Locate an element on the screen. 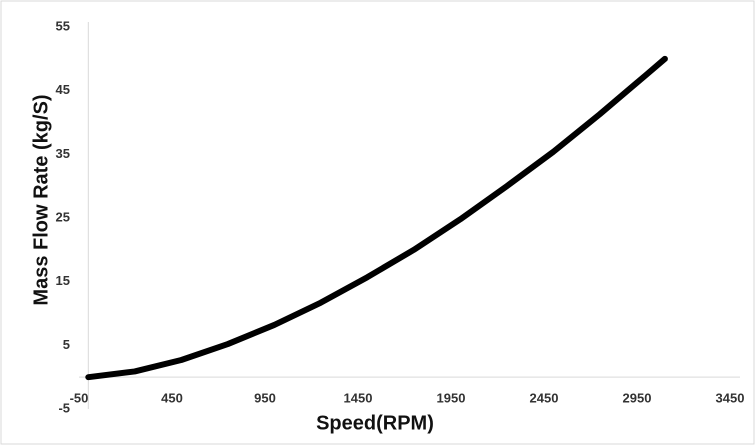 The image size is (755, 445). y-tick-label: 45 is located at coordinates (63, 89).